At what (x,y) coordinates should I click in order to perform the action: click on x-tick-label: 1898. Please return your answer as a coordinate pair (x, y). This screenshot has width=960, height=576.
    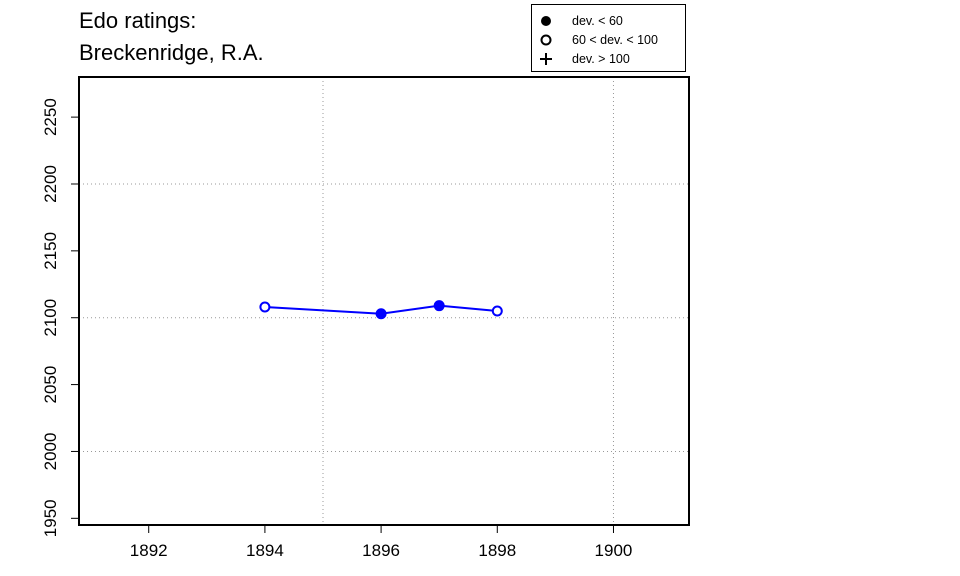
    Looking at the image, I should click on (497, 550).